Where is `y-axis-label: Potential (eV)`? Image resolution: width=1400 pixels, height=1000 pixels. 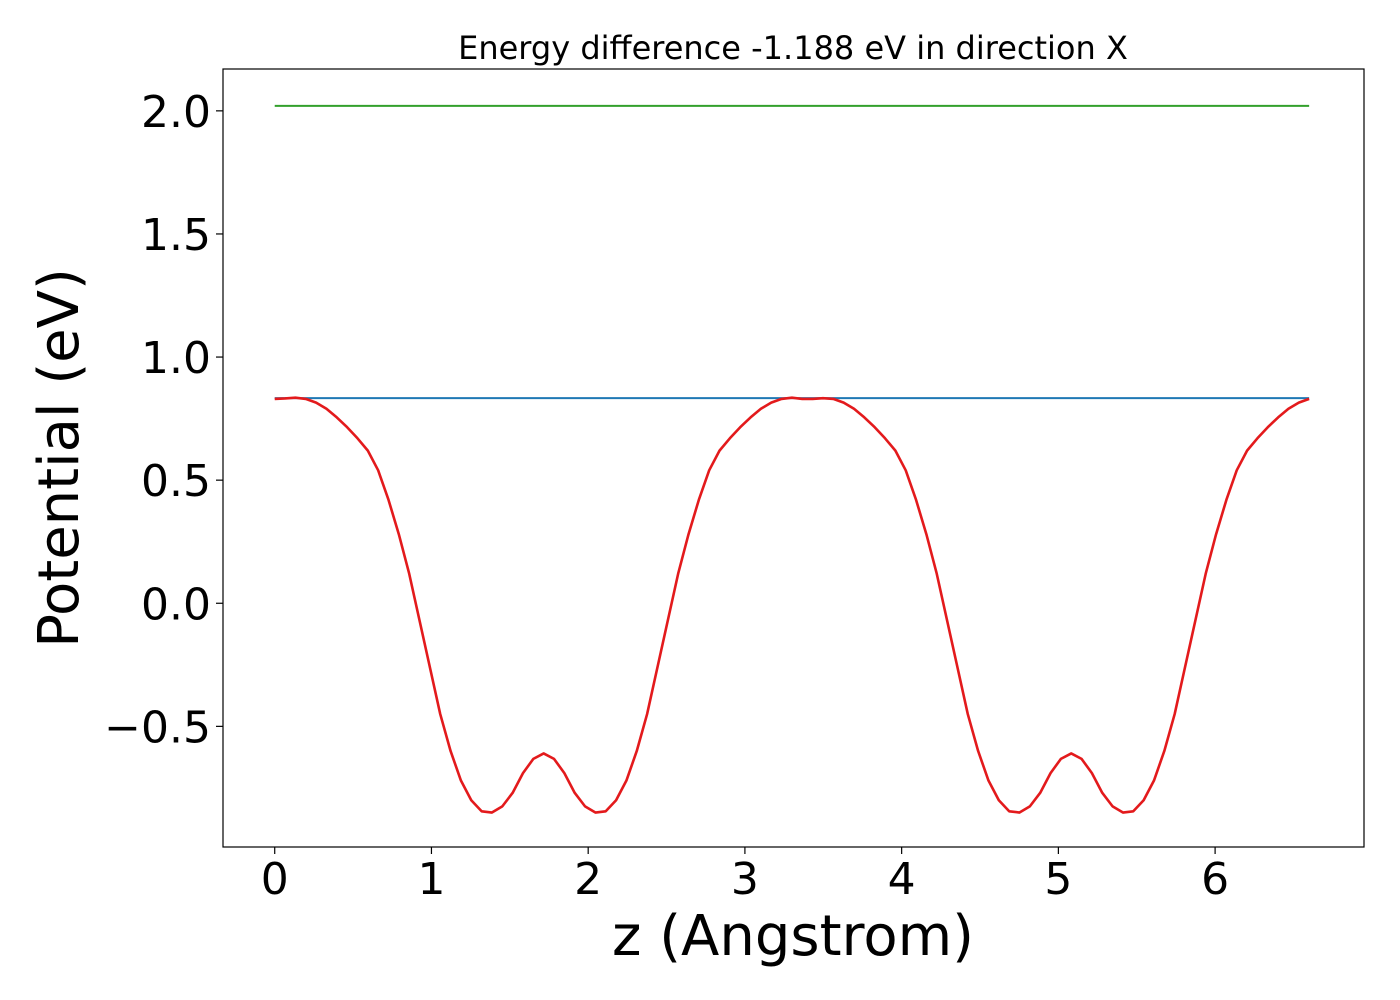
y-axis-label: Potential (eV) is located at coordinates (59, 458).